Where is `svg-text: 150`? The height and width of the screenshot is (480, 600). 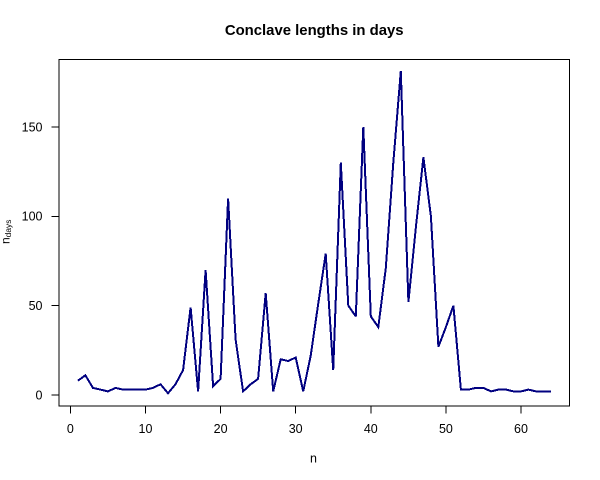
svg-text: 150 is located at coordinates (32, 127).